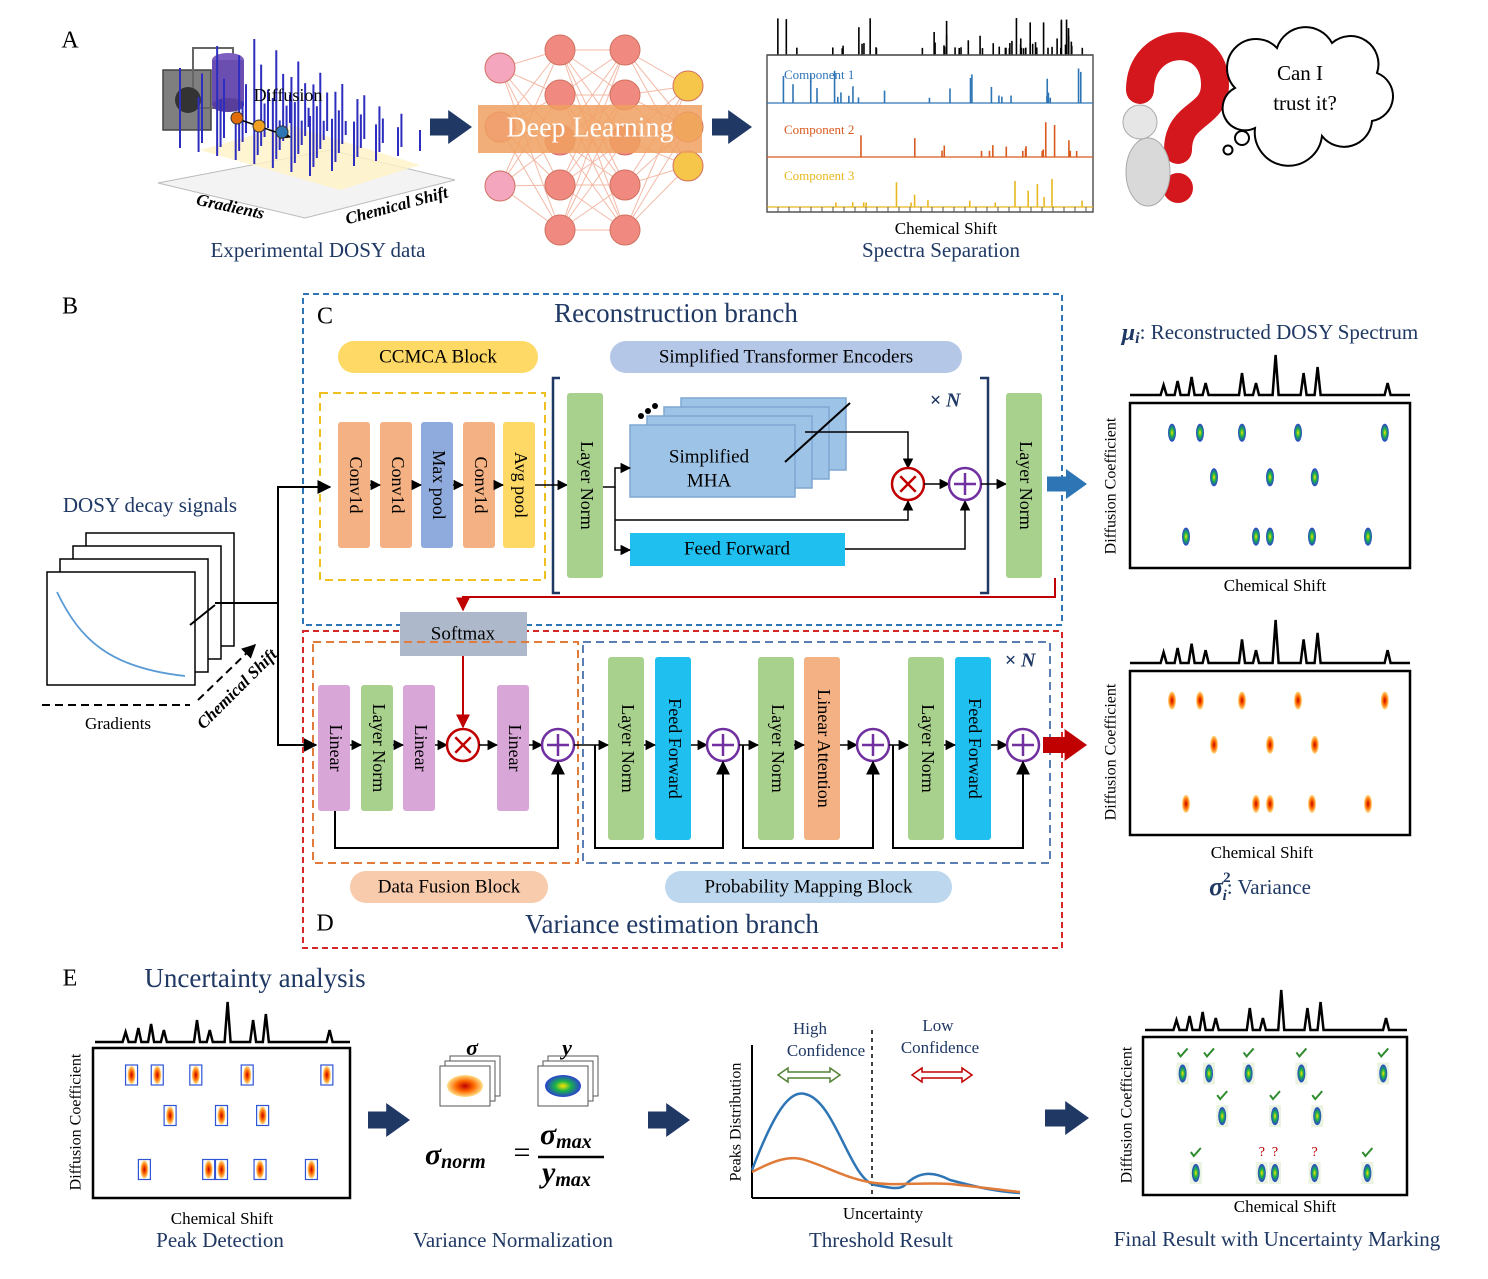 This screenshot has height=1279, width=1488. I want to click on output-text: : Variance, so click(1269, 887).